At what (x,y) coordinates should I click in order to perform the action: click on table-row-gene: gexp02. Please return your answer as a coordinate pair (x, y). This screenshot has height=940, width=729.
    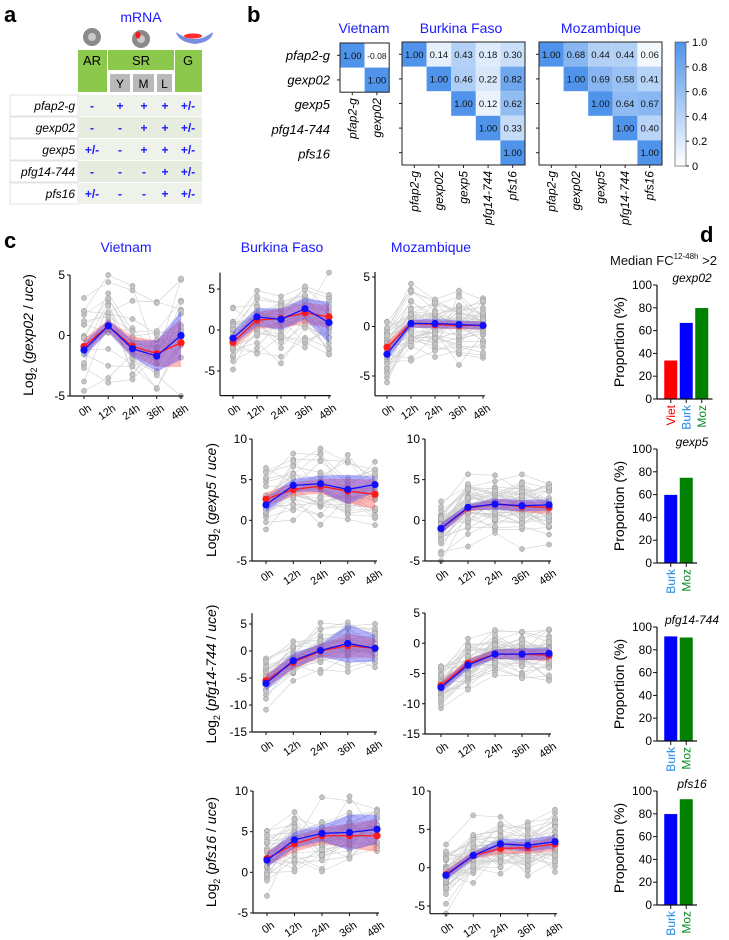
    Looking at the image, I should click on (56, 128).